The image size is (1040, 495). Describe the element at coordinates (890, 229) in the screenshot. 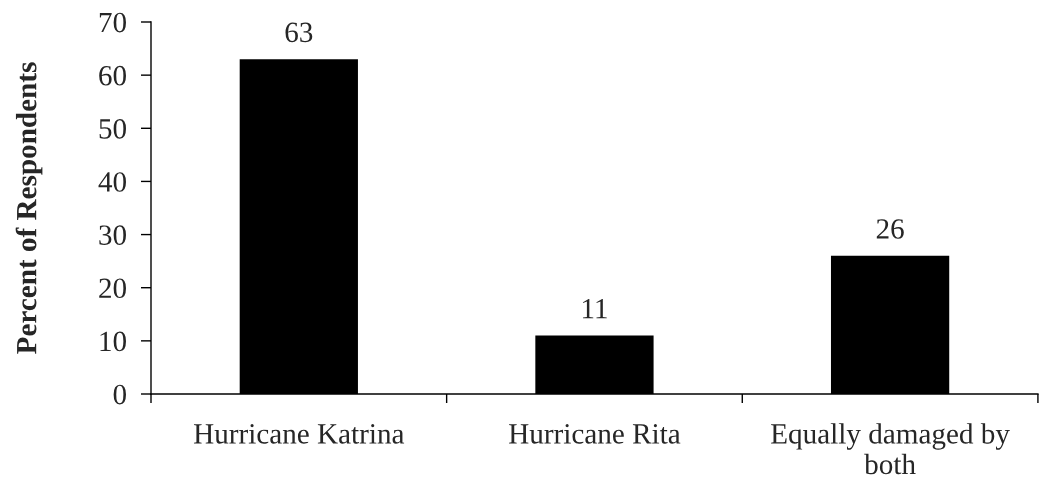

I see `data-label: 26` at that location.